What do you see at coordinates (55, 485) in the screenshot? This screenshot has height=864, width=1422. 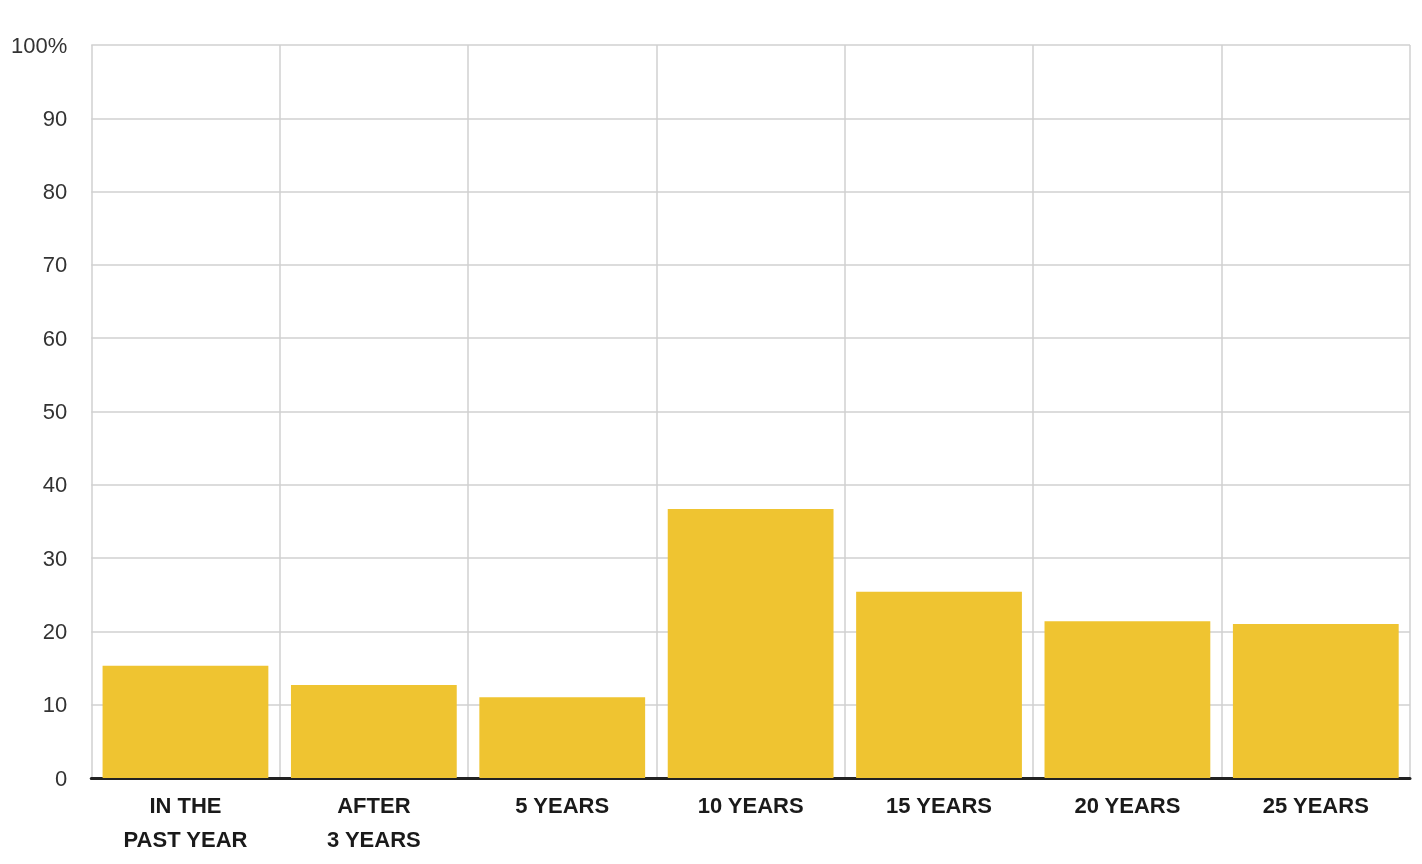 I see `y-tick-label: 40` at bounding box center [55, 485].